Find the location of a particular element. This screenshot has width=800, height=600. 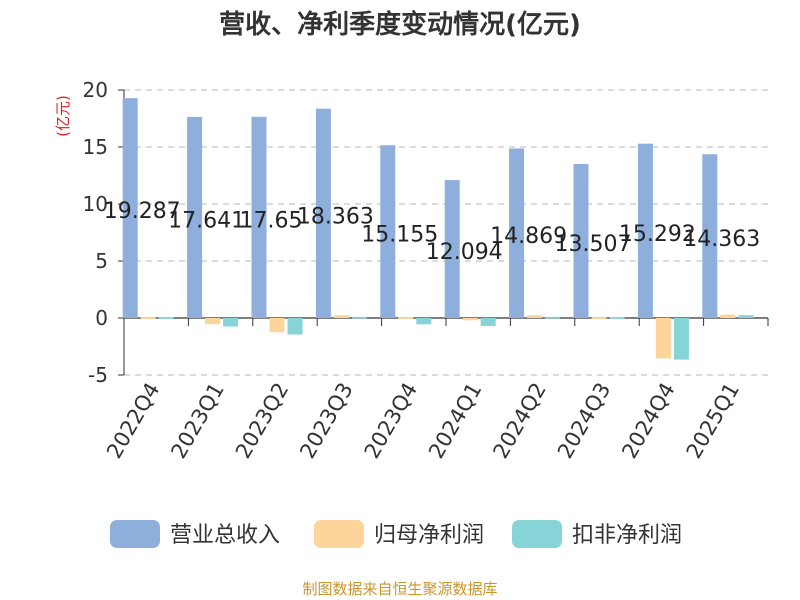

legend-label: 扣非净利润 is located at coordinates (627, 535).